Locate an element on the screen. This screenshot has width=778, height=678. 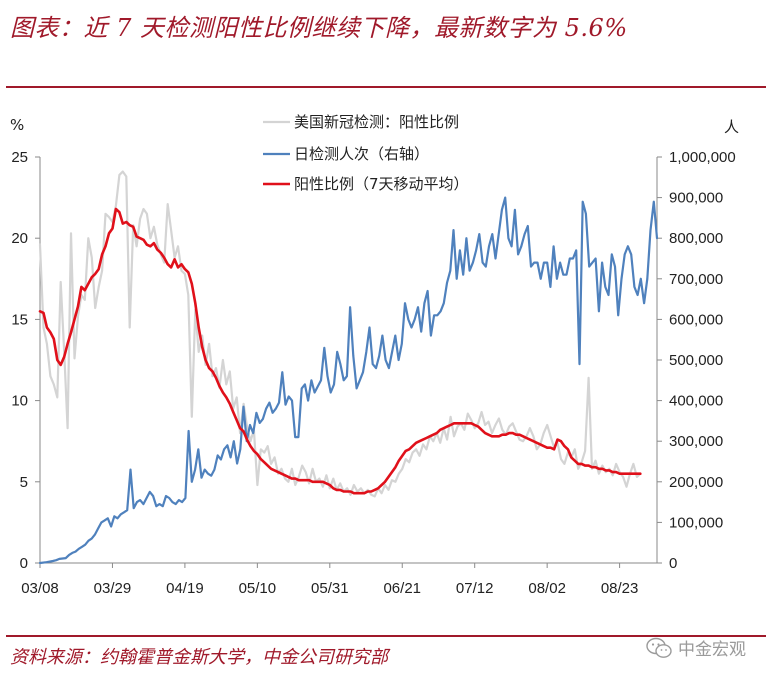
x-tick-label: 07/12 is located at coordinates (475, 588).